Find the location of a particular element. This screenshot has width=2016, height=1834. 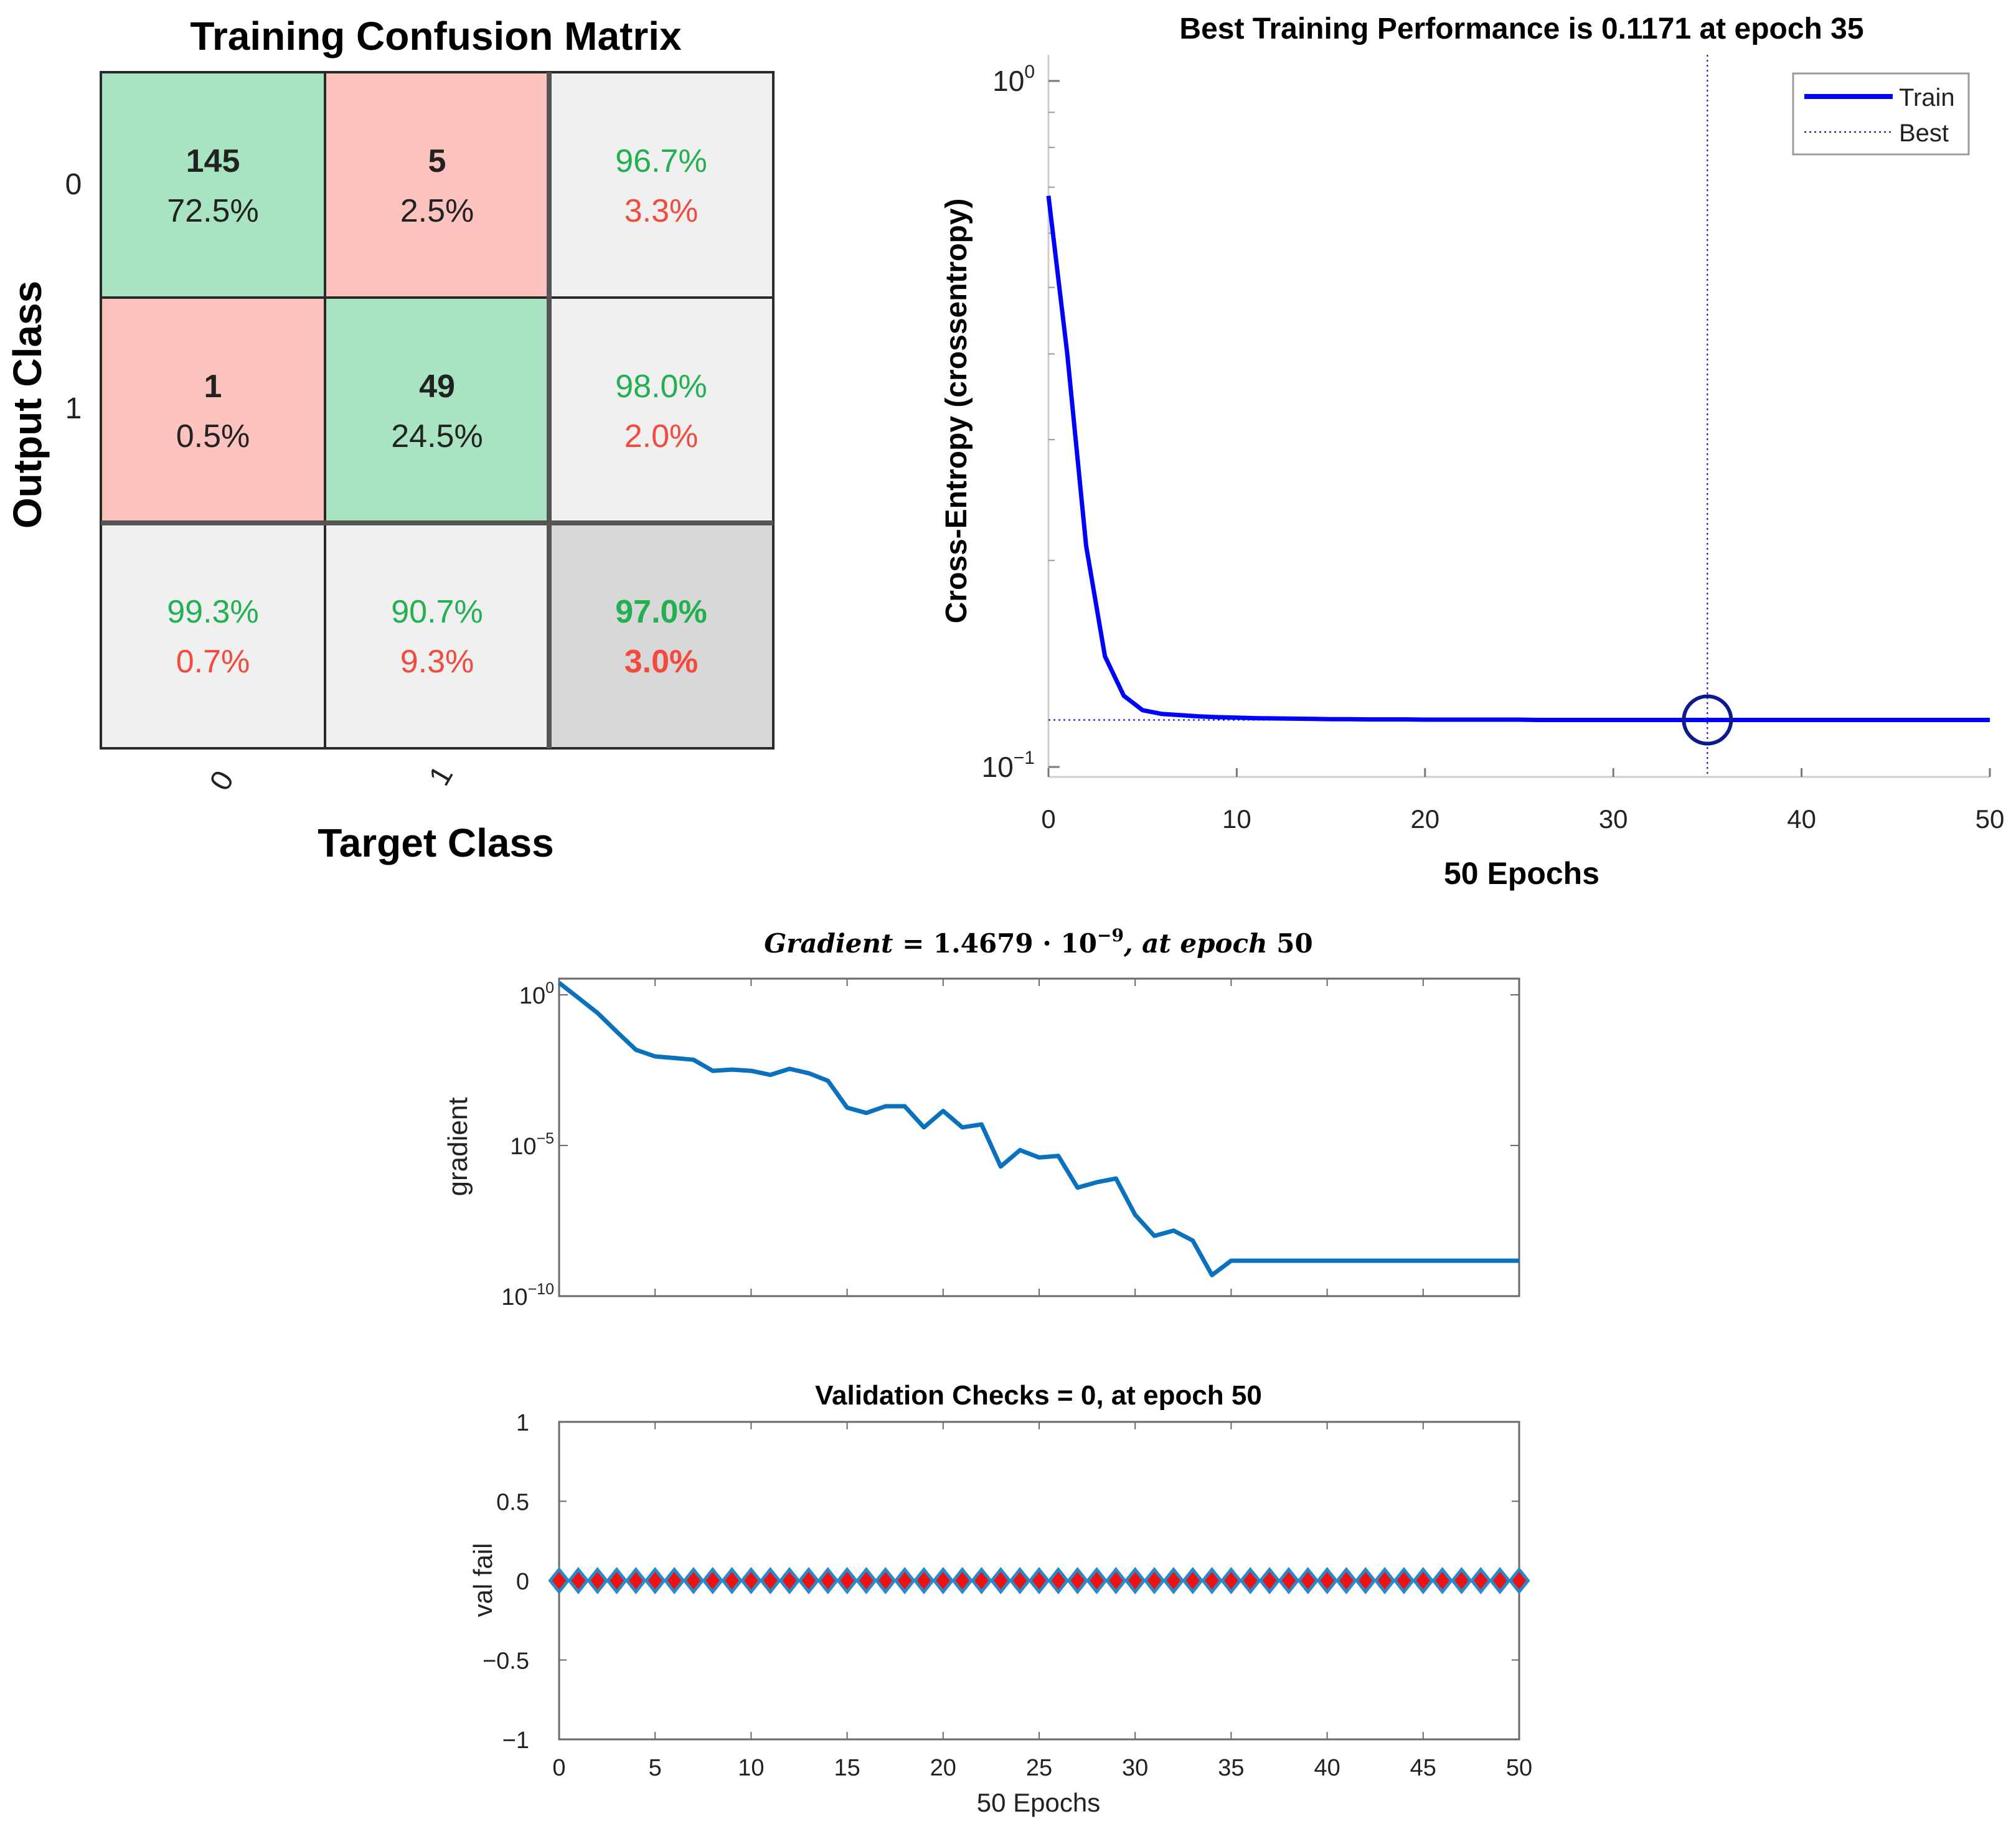

validation-y-tick-label: −1 is located at coordinates (516, 1741).